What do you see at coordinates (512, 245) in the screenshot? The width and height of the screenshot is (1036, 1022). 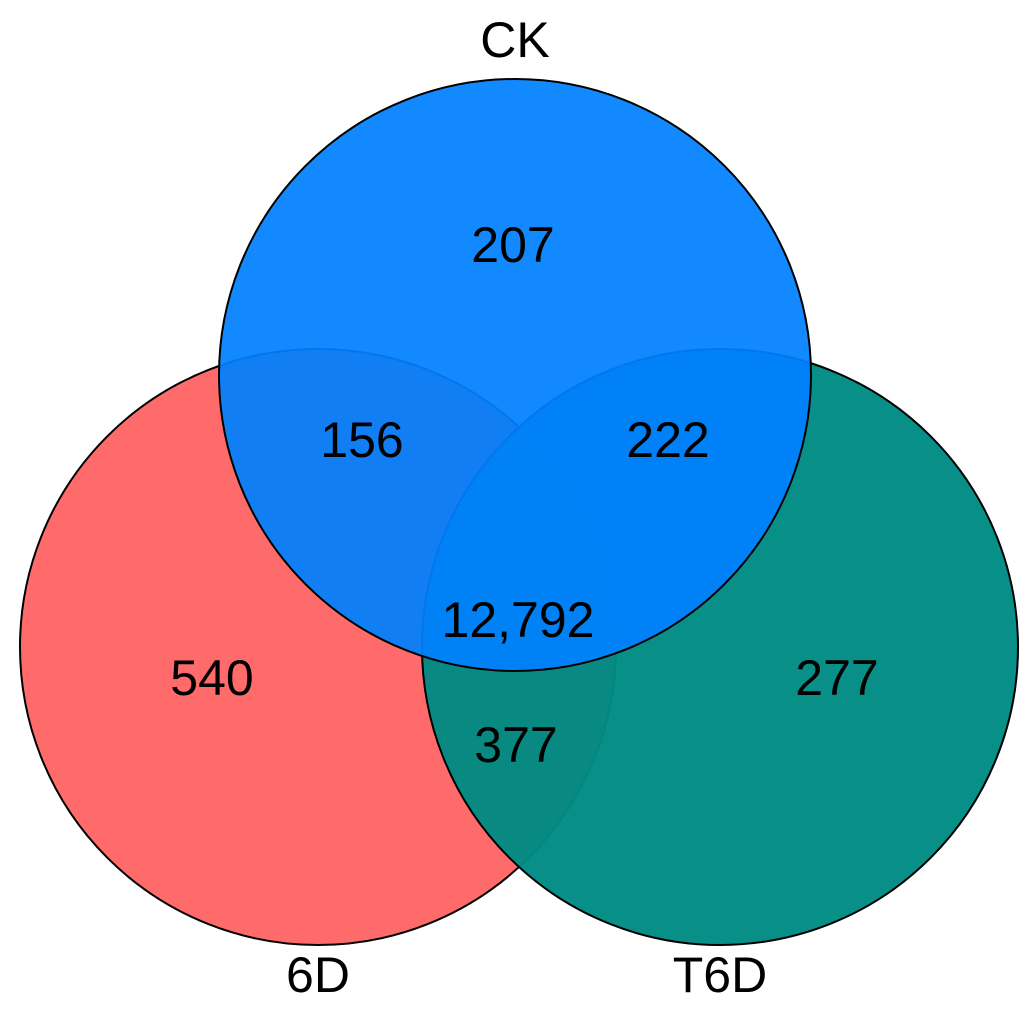 I see `region-ck-only: 207` at bounding box center [512, 245].